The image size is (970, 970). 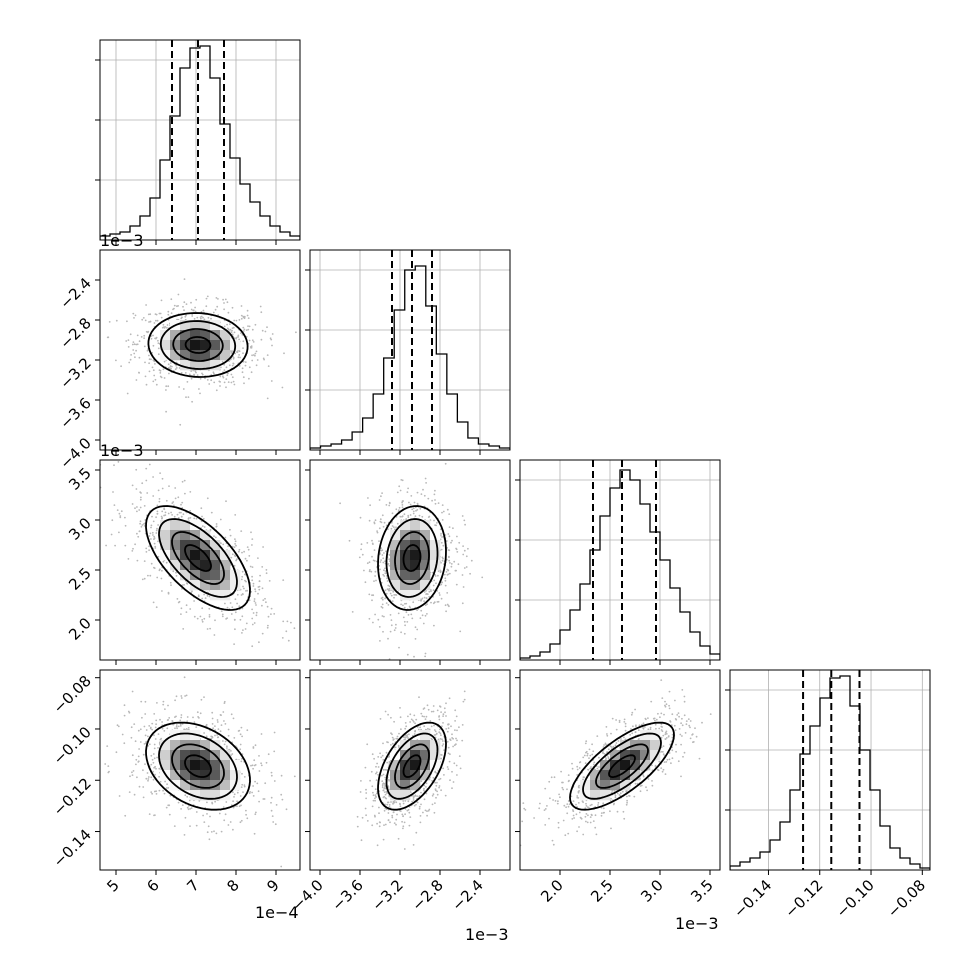 I want to click on y-tick-label: −0.08, so click(x=72, y=694).